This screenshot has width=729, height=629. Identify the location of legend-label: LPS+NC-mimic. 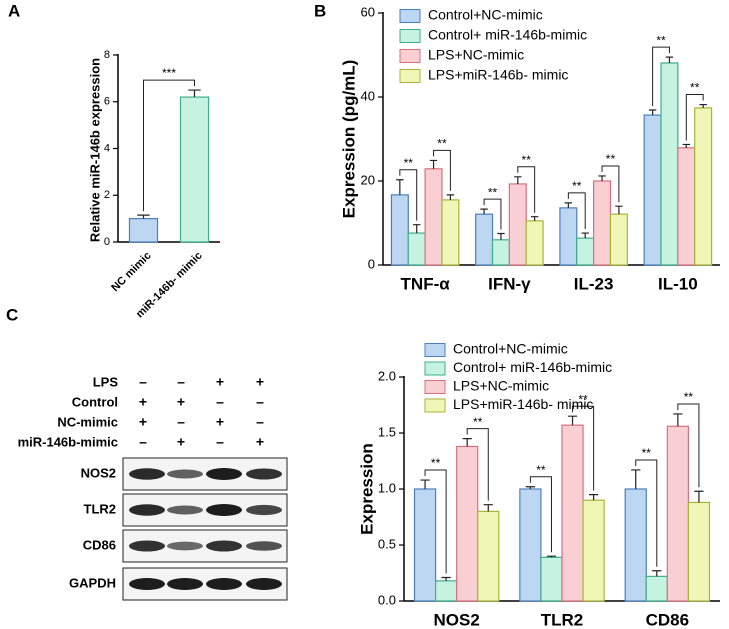
(501, 386).